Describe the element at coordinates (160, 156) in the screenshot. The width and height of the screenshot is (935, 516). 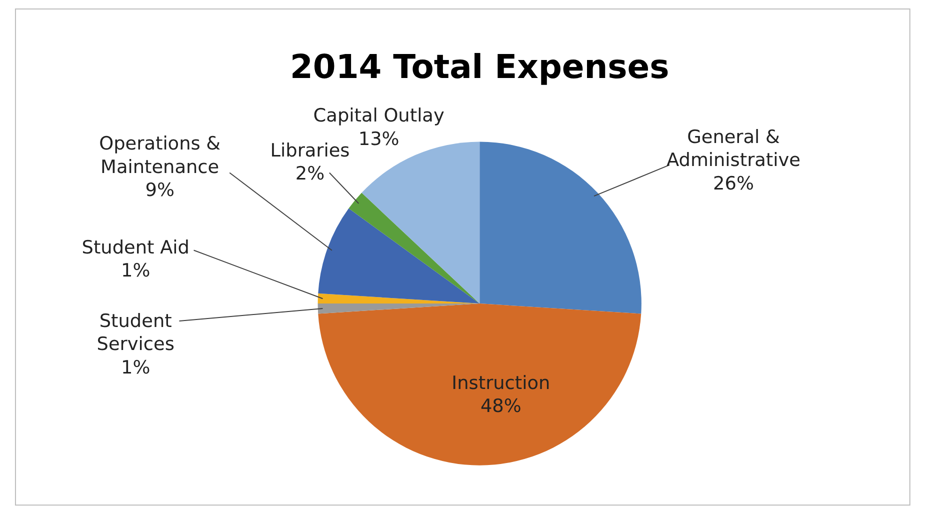
I see `slice-label: Operations & Maintenance` at that location.